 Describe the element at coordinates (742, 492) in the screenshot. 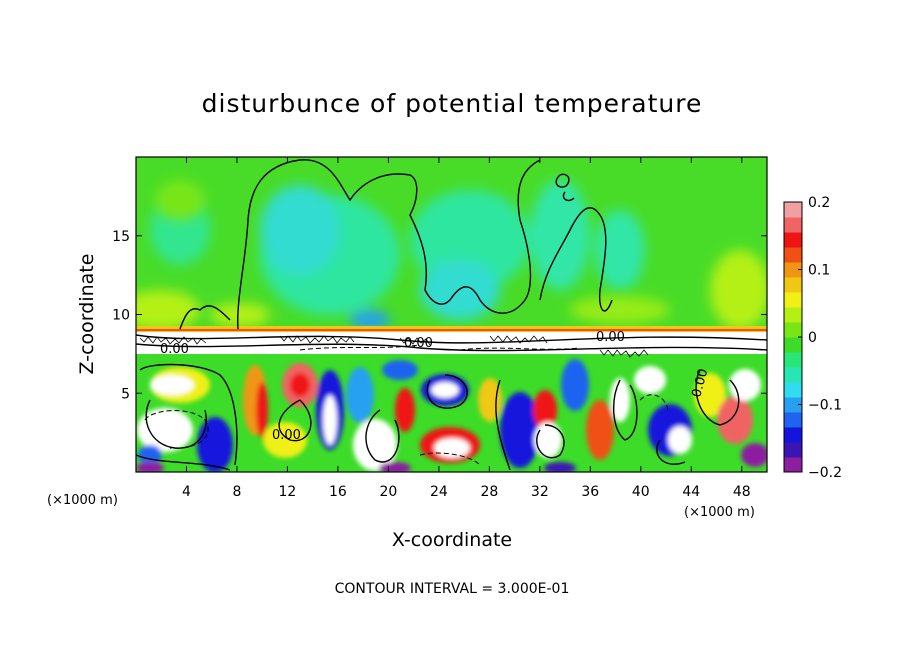

I see `x-tick-label: 48` at that location.